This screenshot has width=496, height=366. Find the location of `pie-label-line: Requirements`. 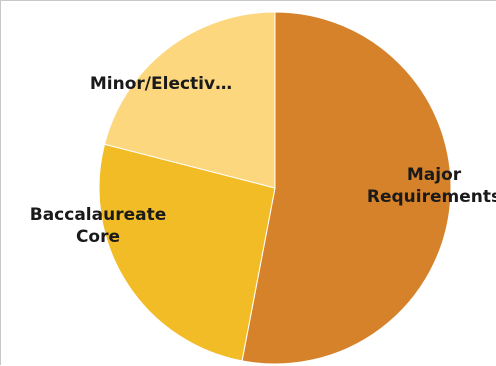

pie-label-line: Requirements is located at coordinates (431, 197).